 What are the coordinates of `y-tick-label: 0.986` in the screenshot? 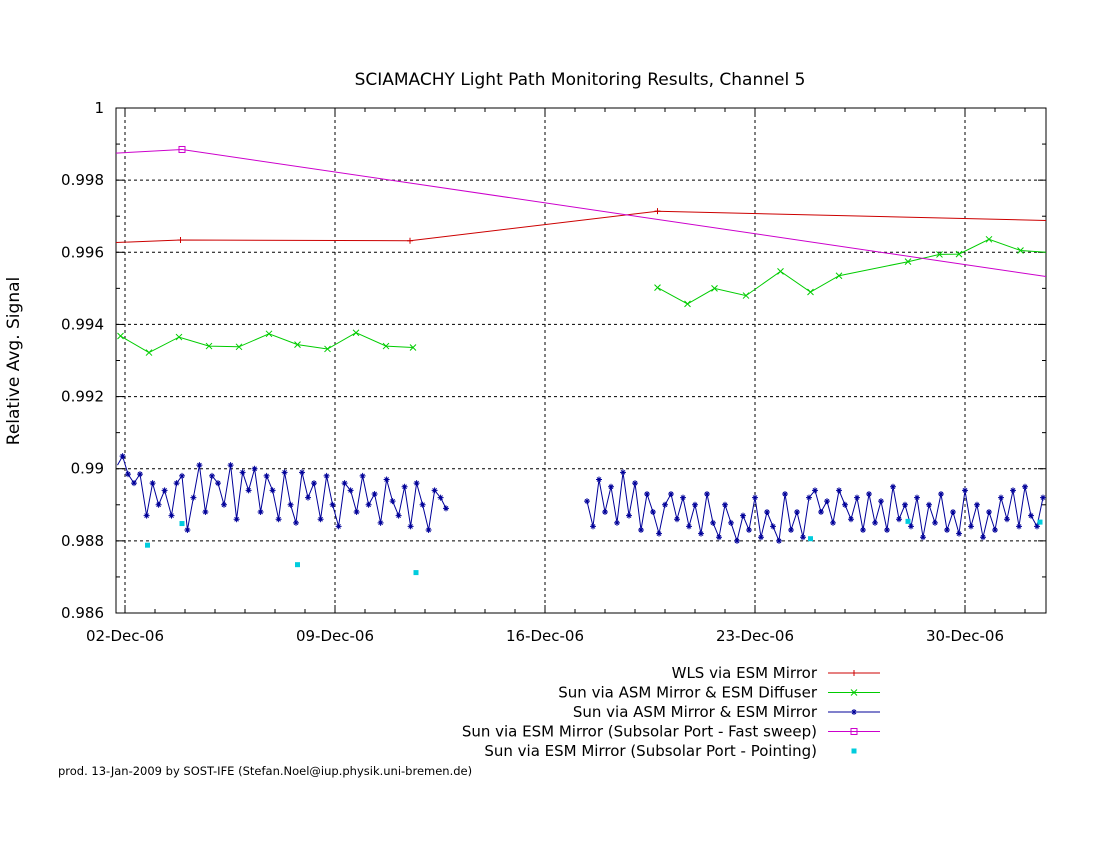 It's located at (82, 613).